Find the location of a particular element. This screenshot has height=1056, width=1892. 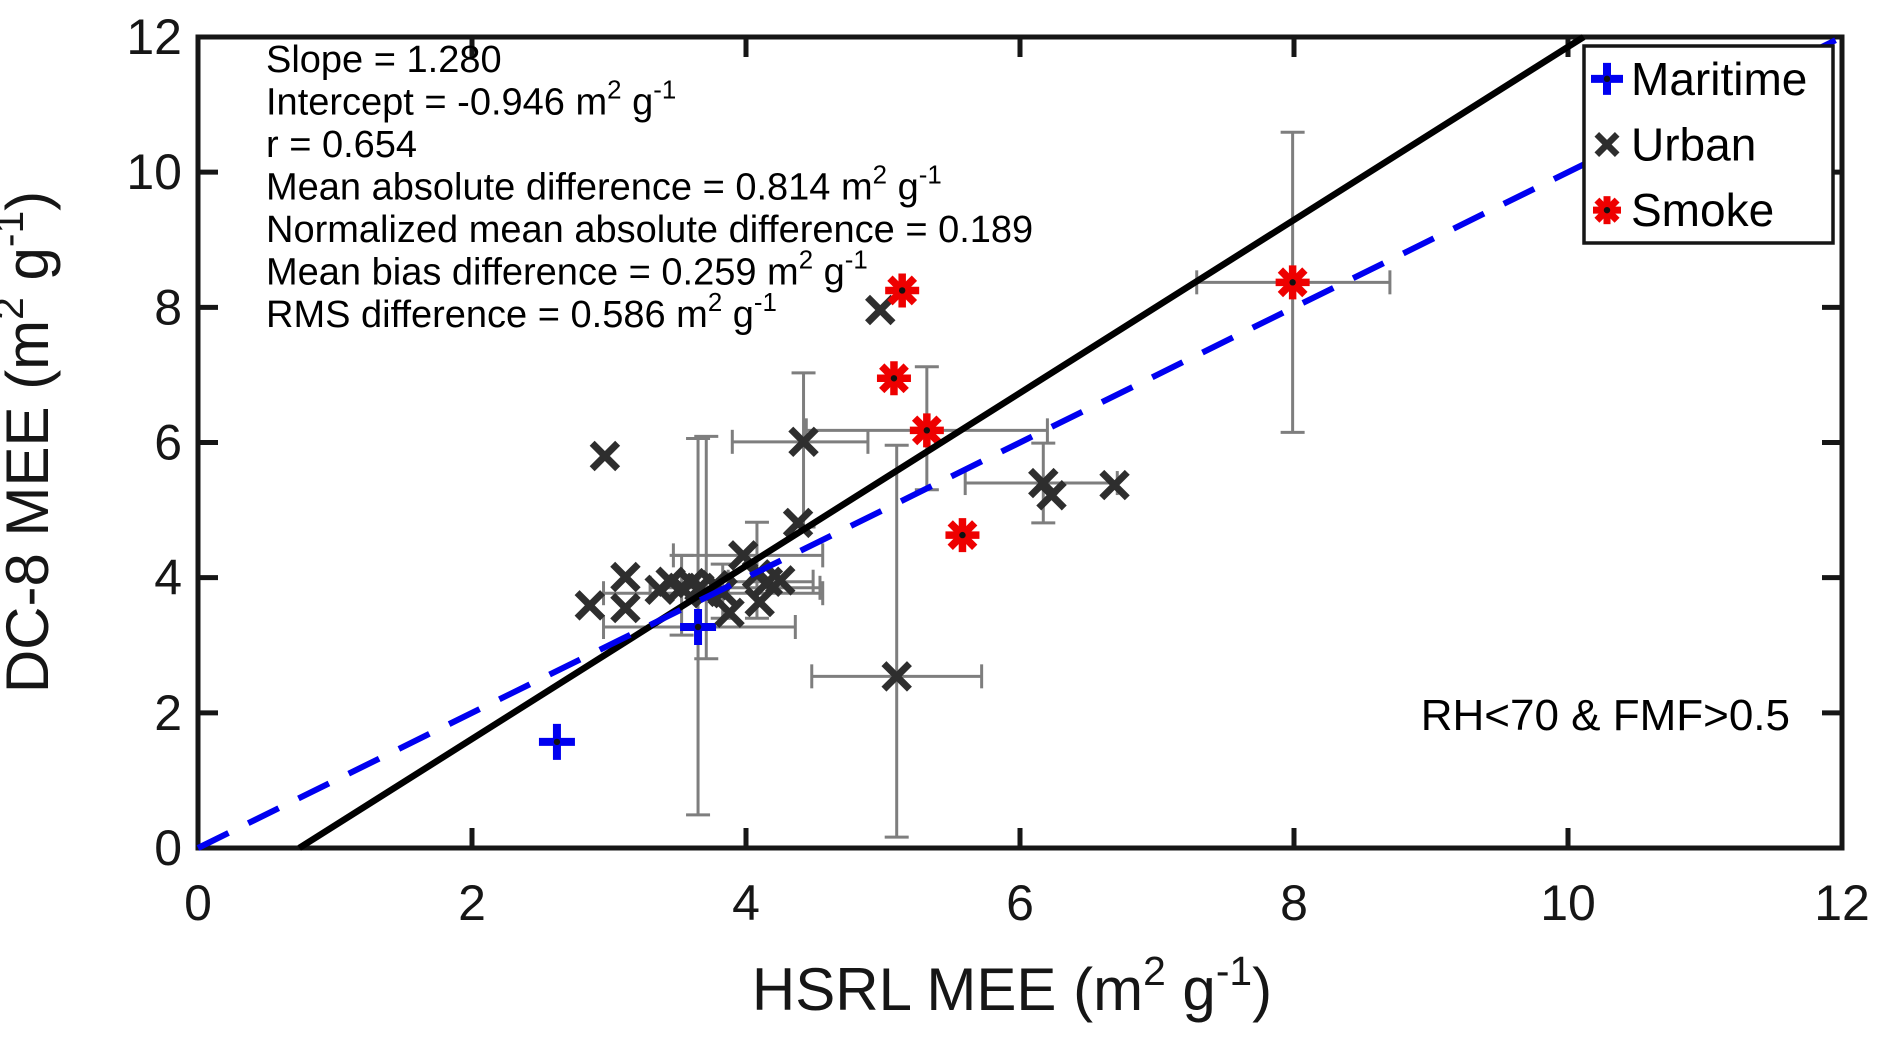

series-maritime is located at coordinates (627, 684).